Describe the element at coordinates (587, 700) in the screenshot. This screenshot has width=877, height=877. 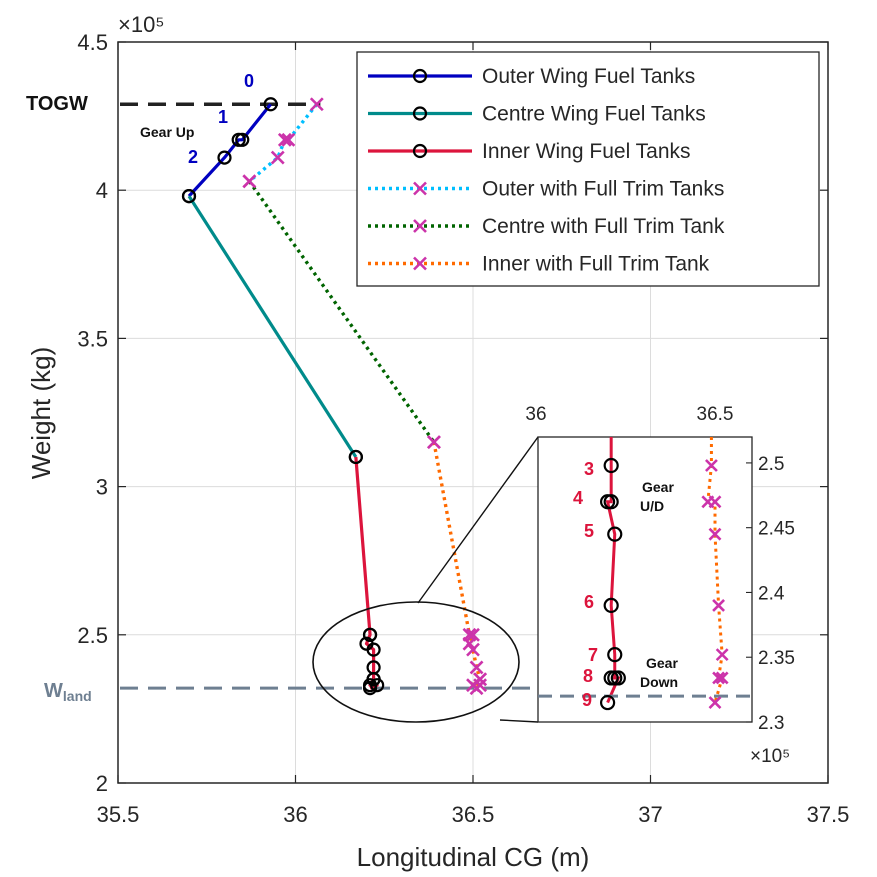
I see `inset-point-9: 9` at that location.